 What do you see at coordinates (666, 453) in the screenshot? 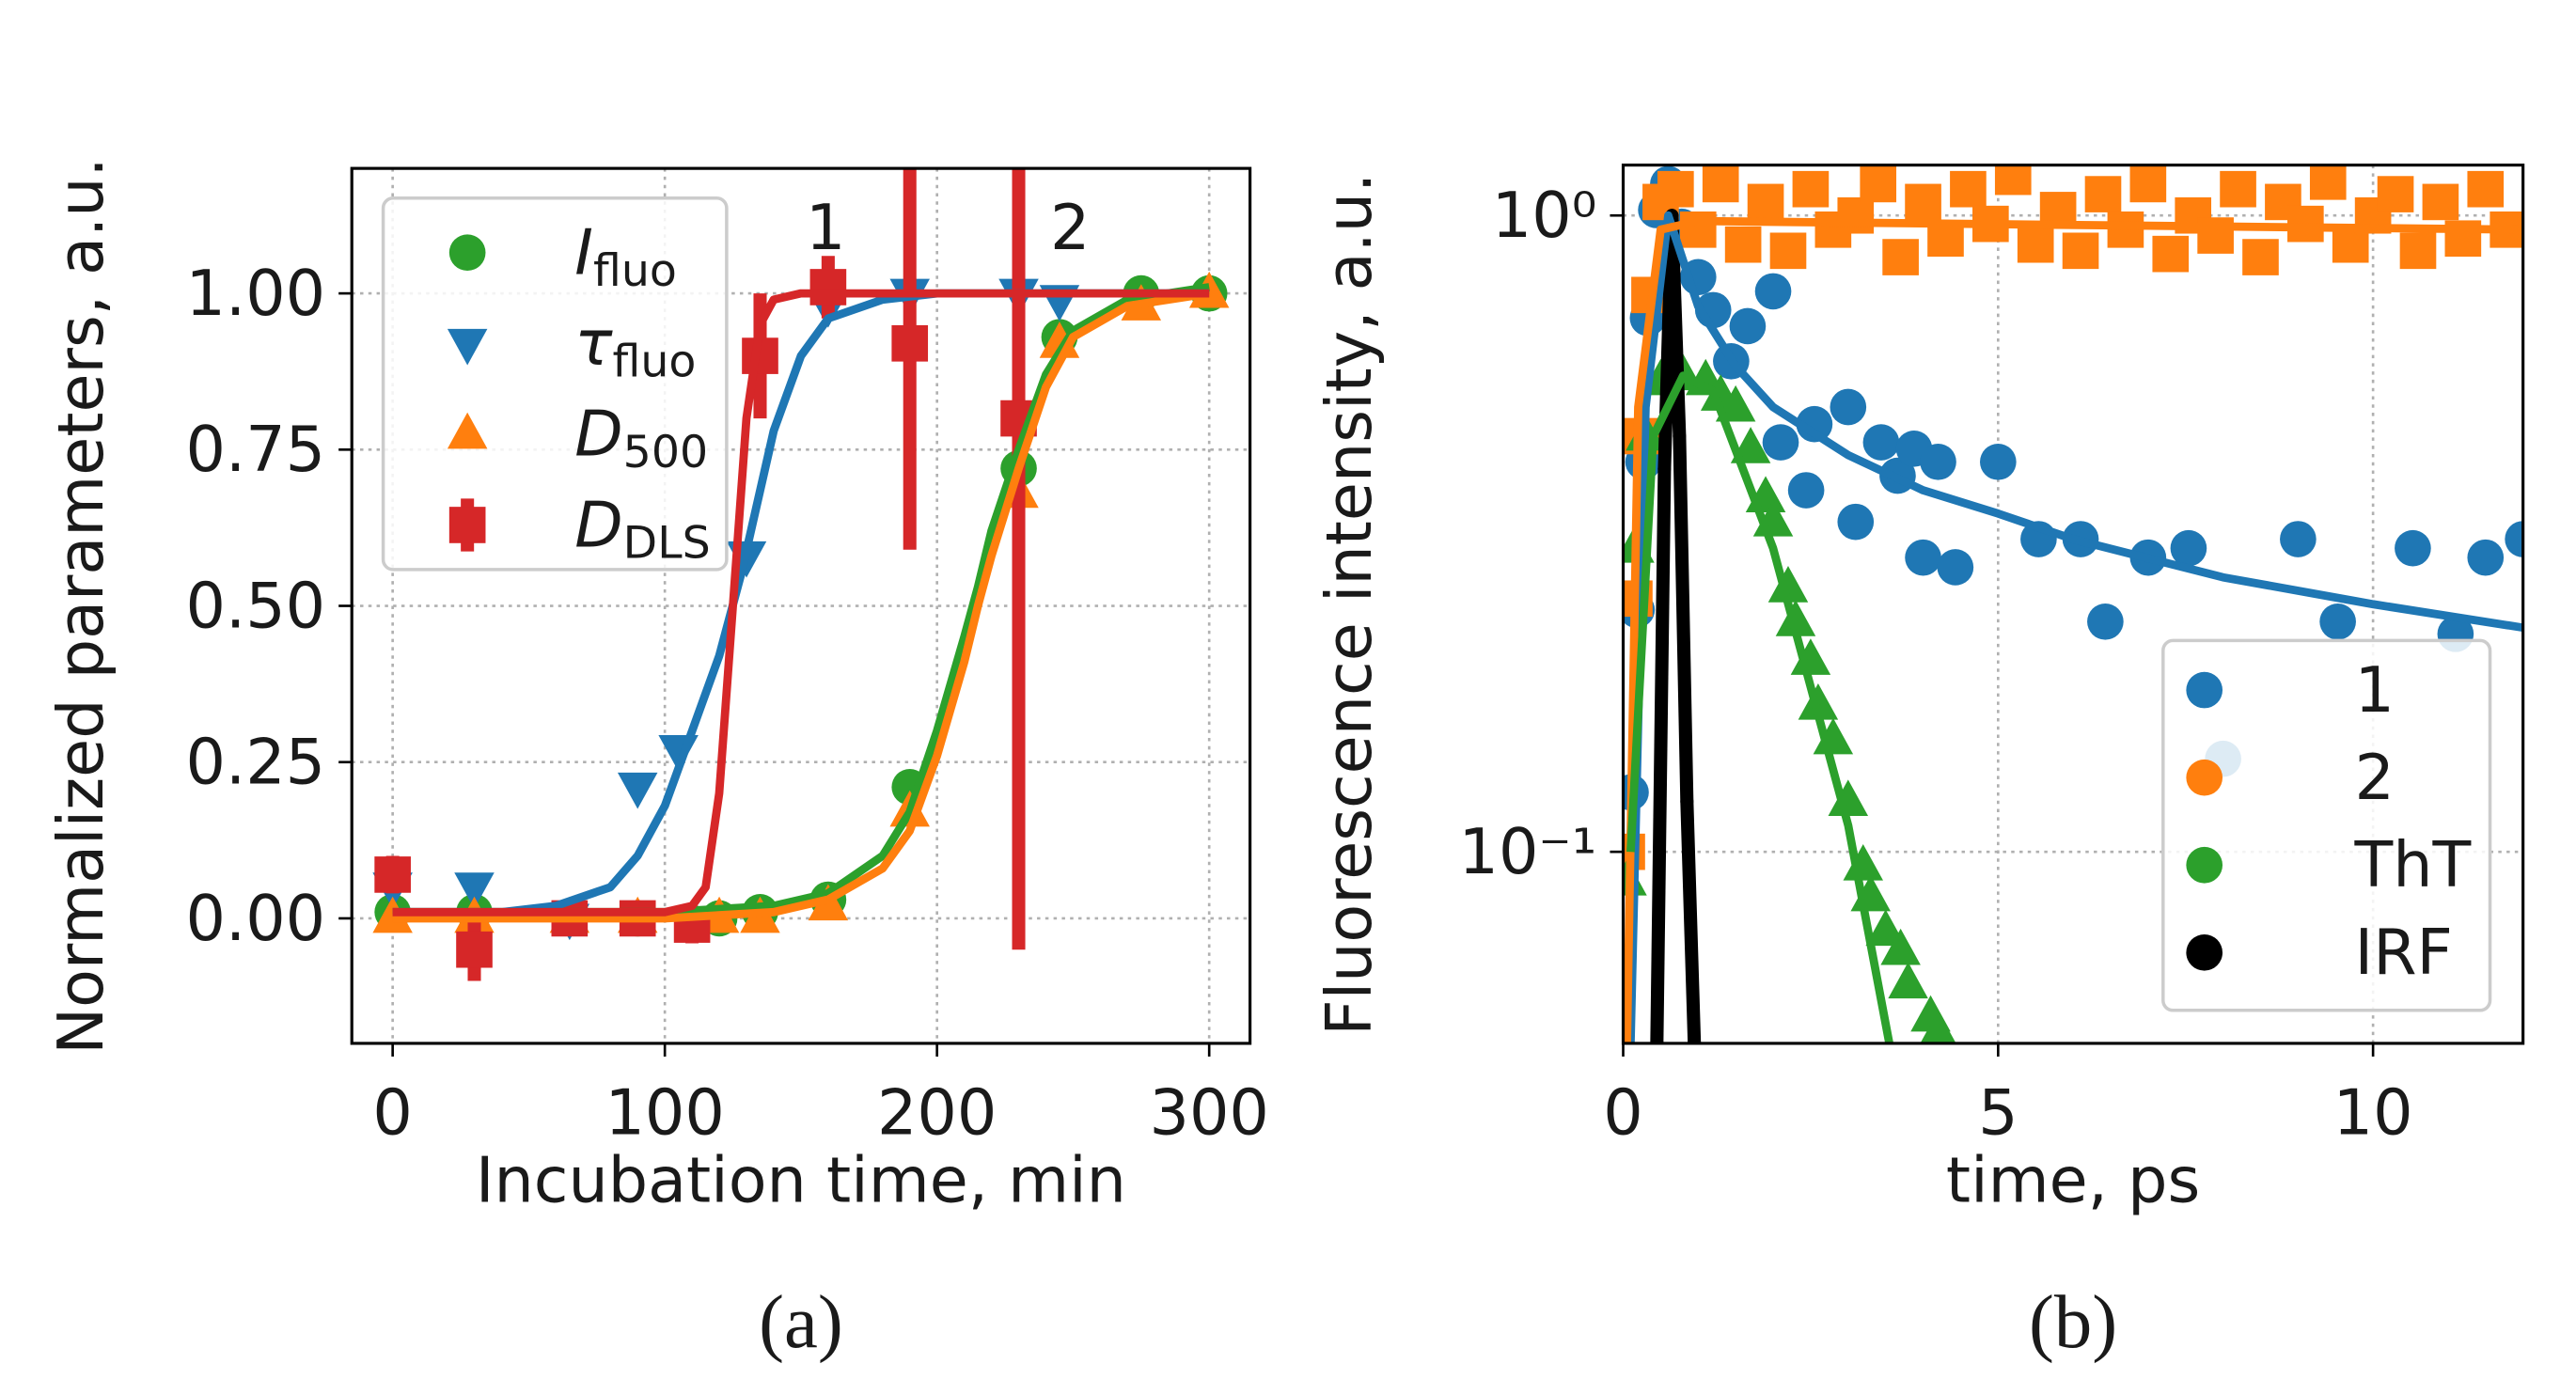
I see `legend-subscript: 500` at bounding box center [666, 453].